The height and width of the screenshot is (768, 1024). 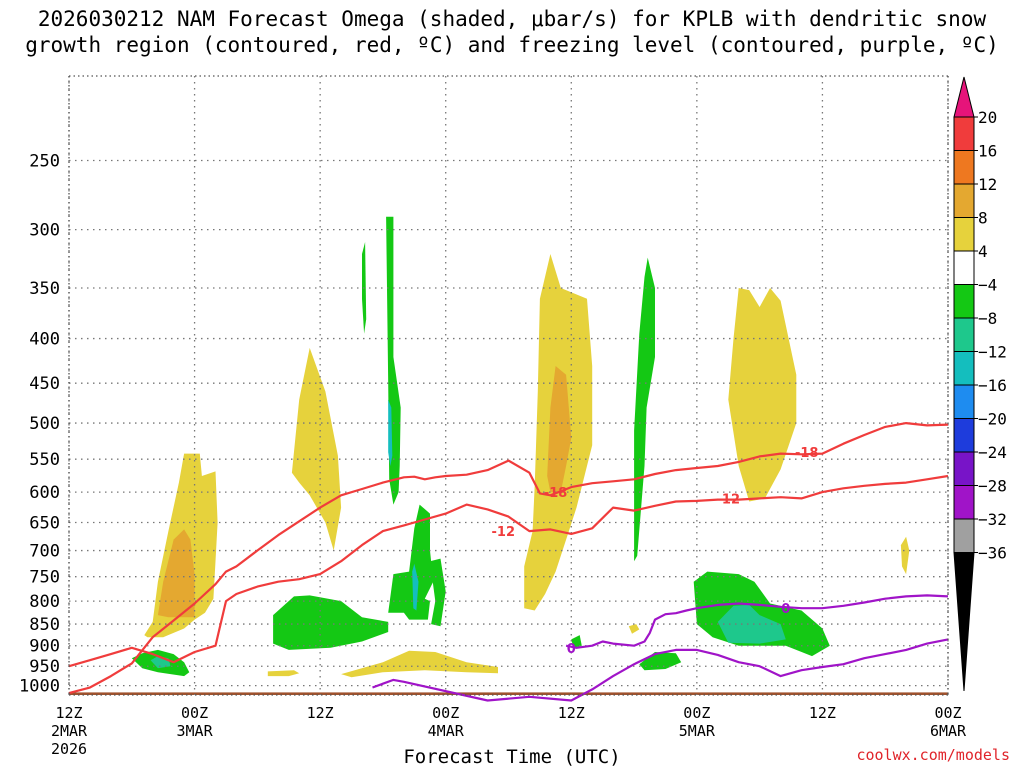 I want to click on y-tick-label: 500, so click(x=44, y=424).